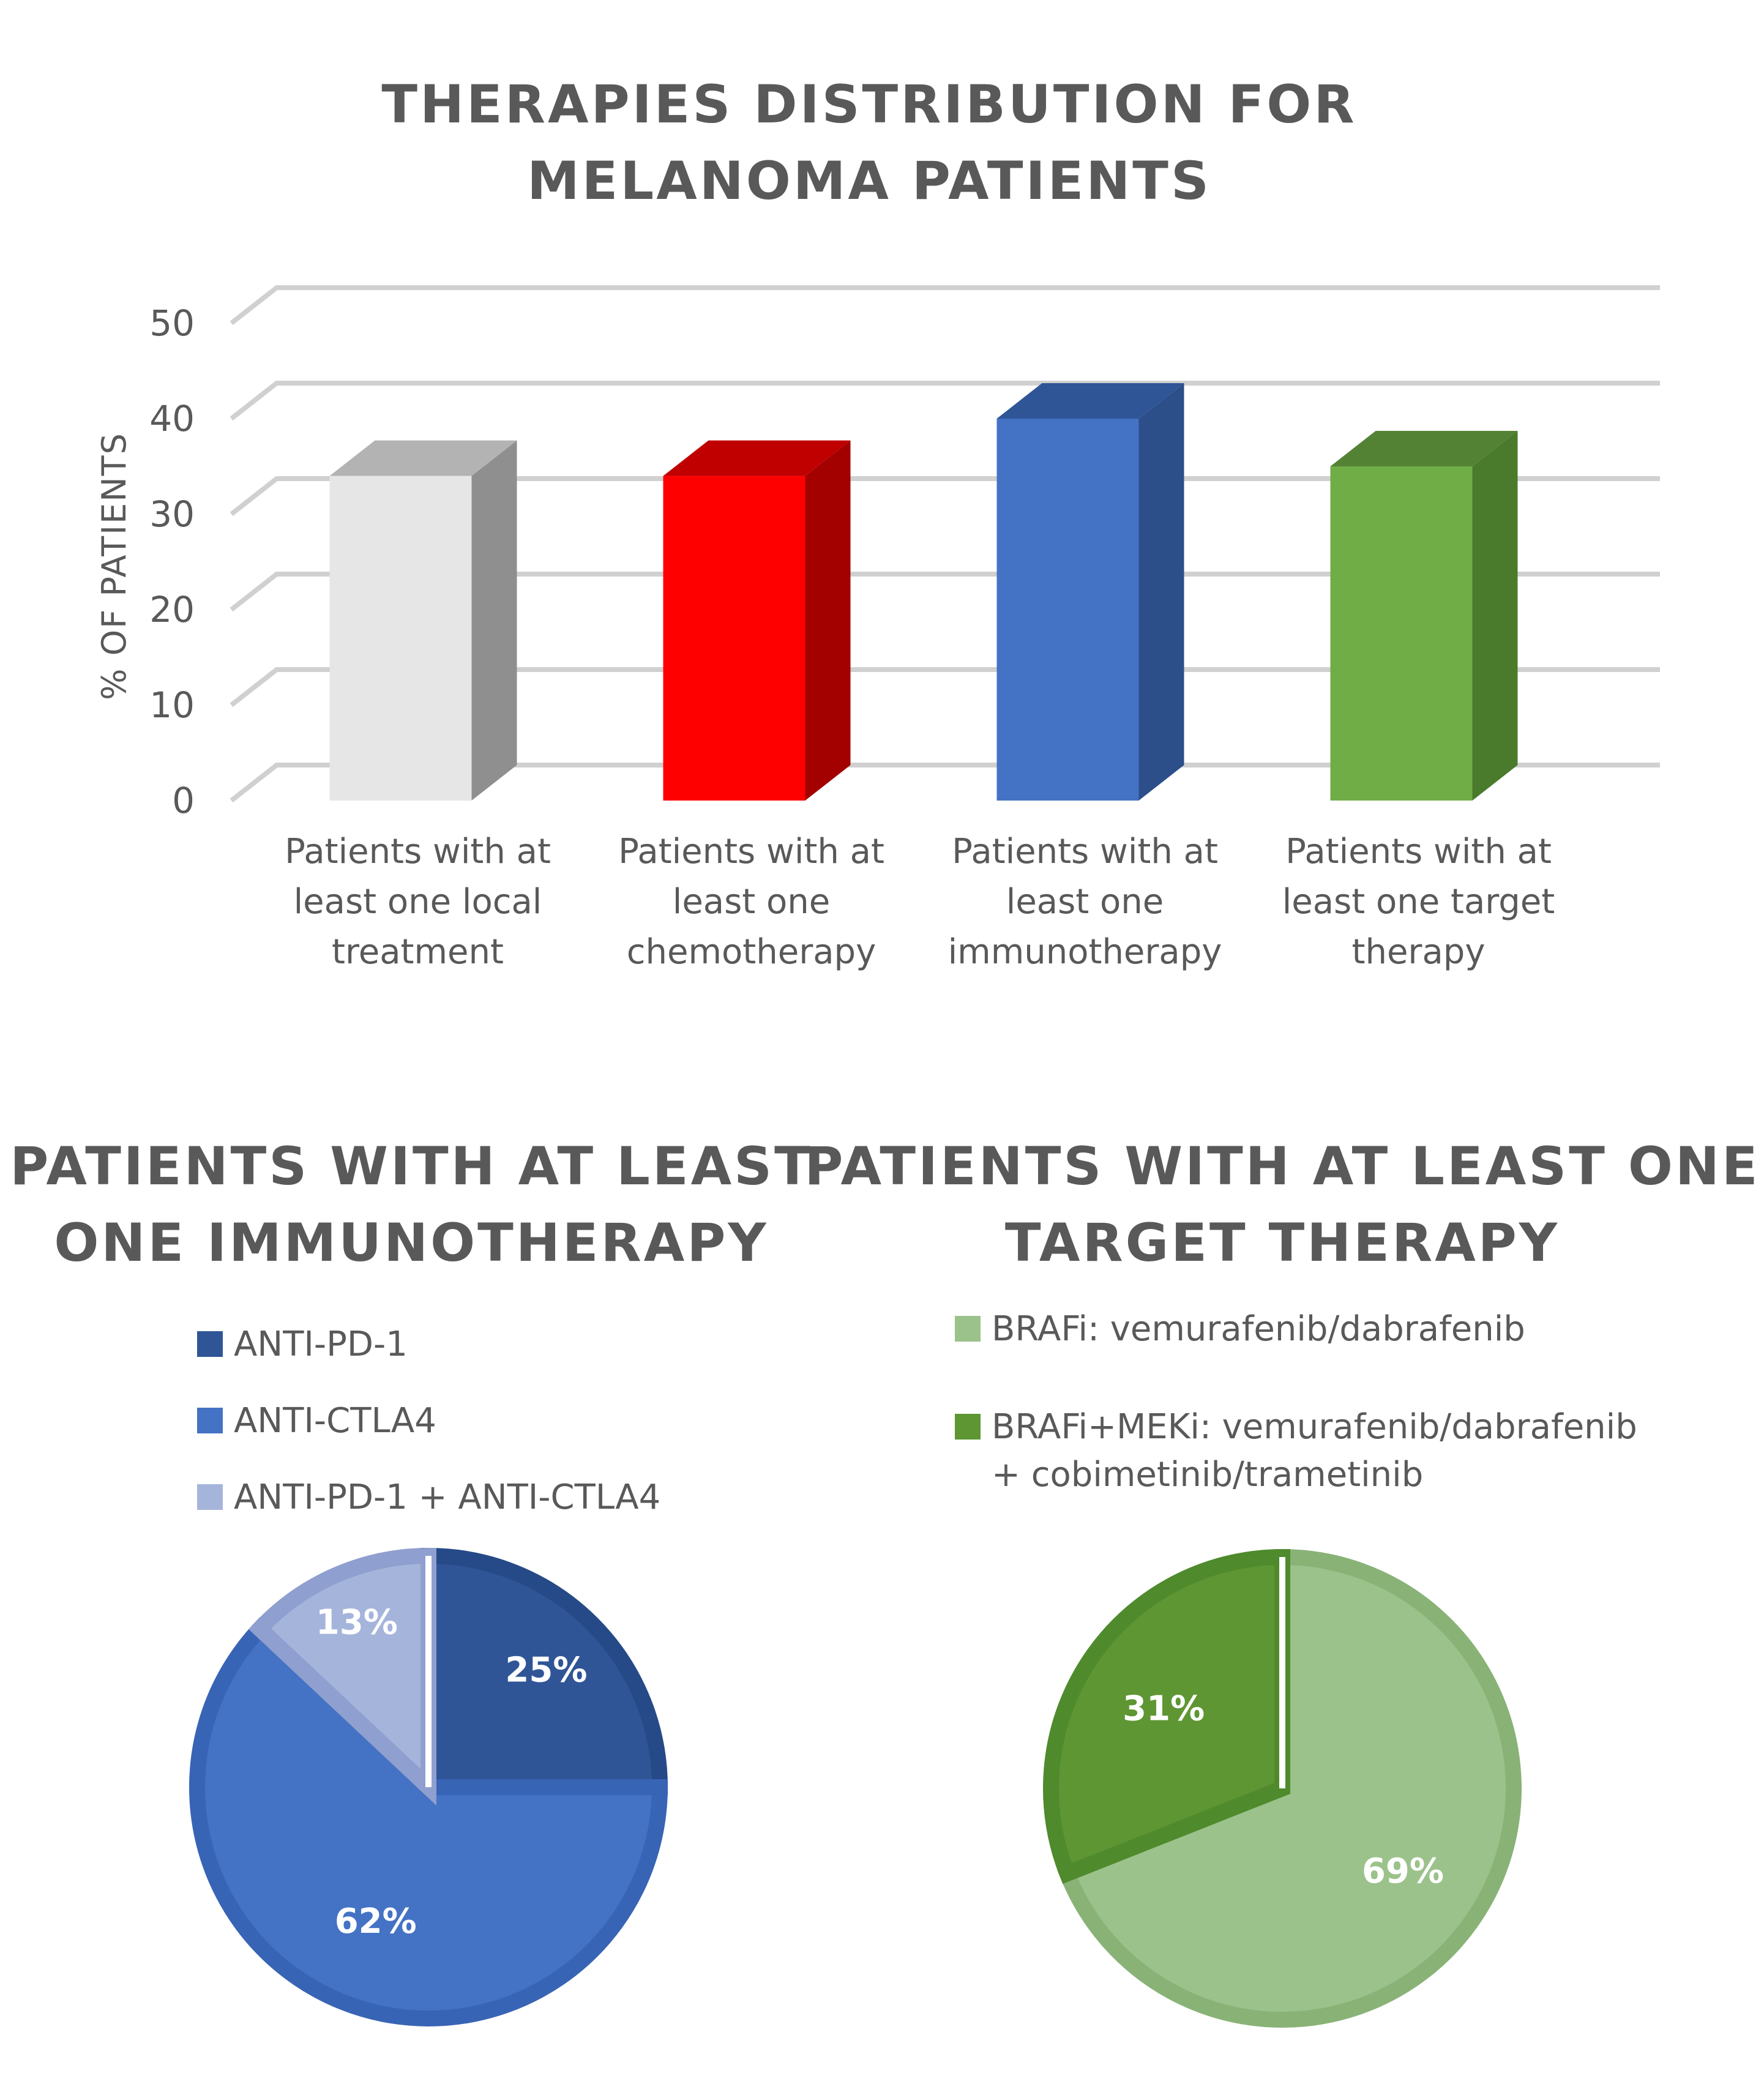  What do you see at coordinates (183, 801) in the screenshot?
I see `y-tick-label-0: 0` at bounding box center [183, 801].